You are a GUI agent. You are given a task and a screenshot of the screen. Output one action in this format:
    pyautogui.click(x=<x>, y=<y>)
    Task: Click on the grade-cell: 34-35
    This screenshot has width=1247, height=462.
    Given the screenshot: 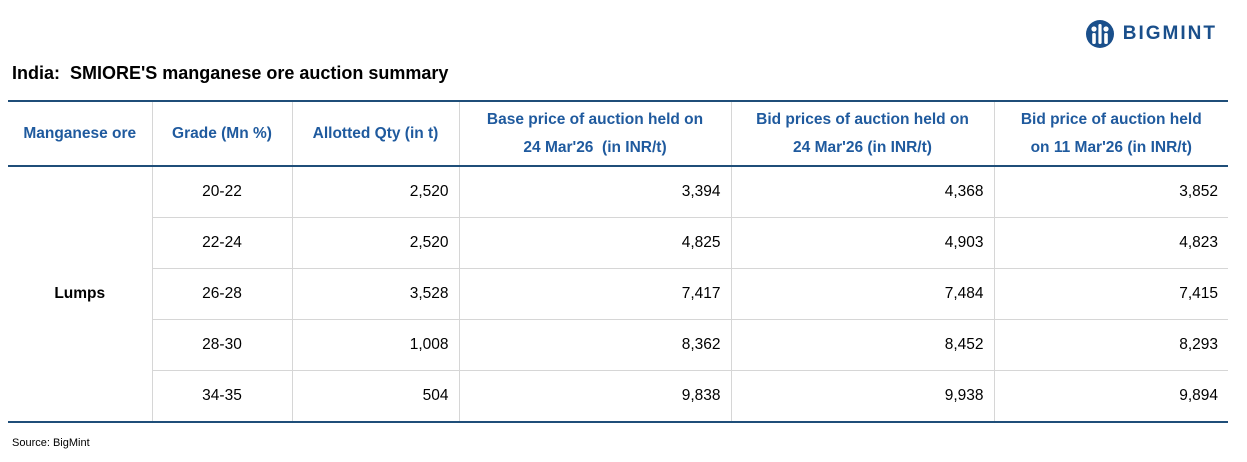 What is the action you would take?
    pyautogui.click(x=221, y=396)
    